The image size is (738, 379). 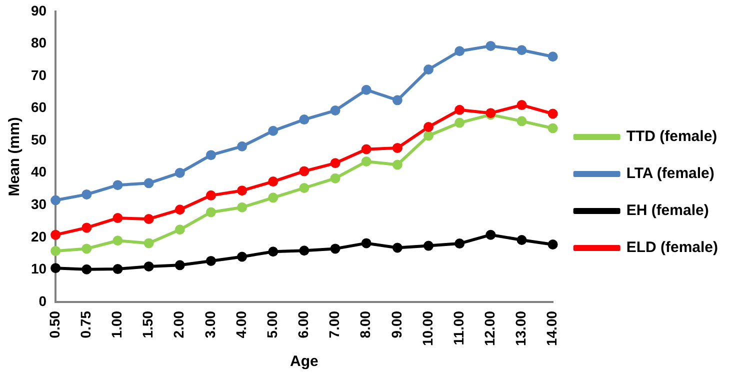 What do you see at coordinates (38, 172) in the screenshot?
I see `y-tick-label: 40` at bounding box center [38, 172].